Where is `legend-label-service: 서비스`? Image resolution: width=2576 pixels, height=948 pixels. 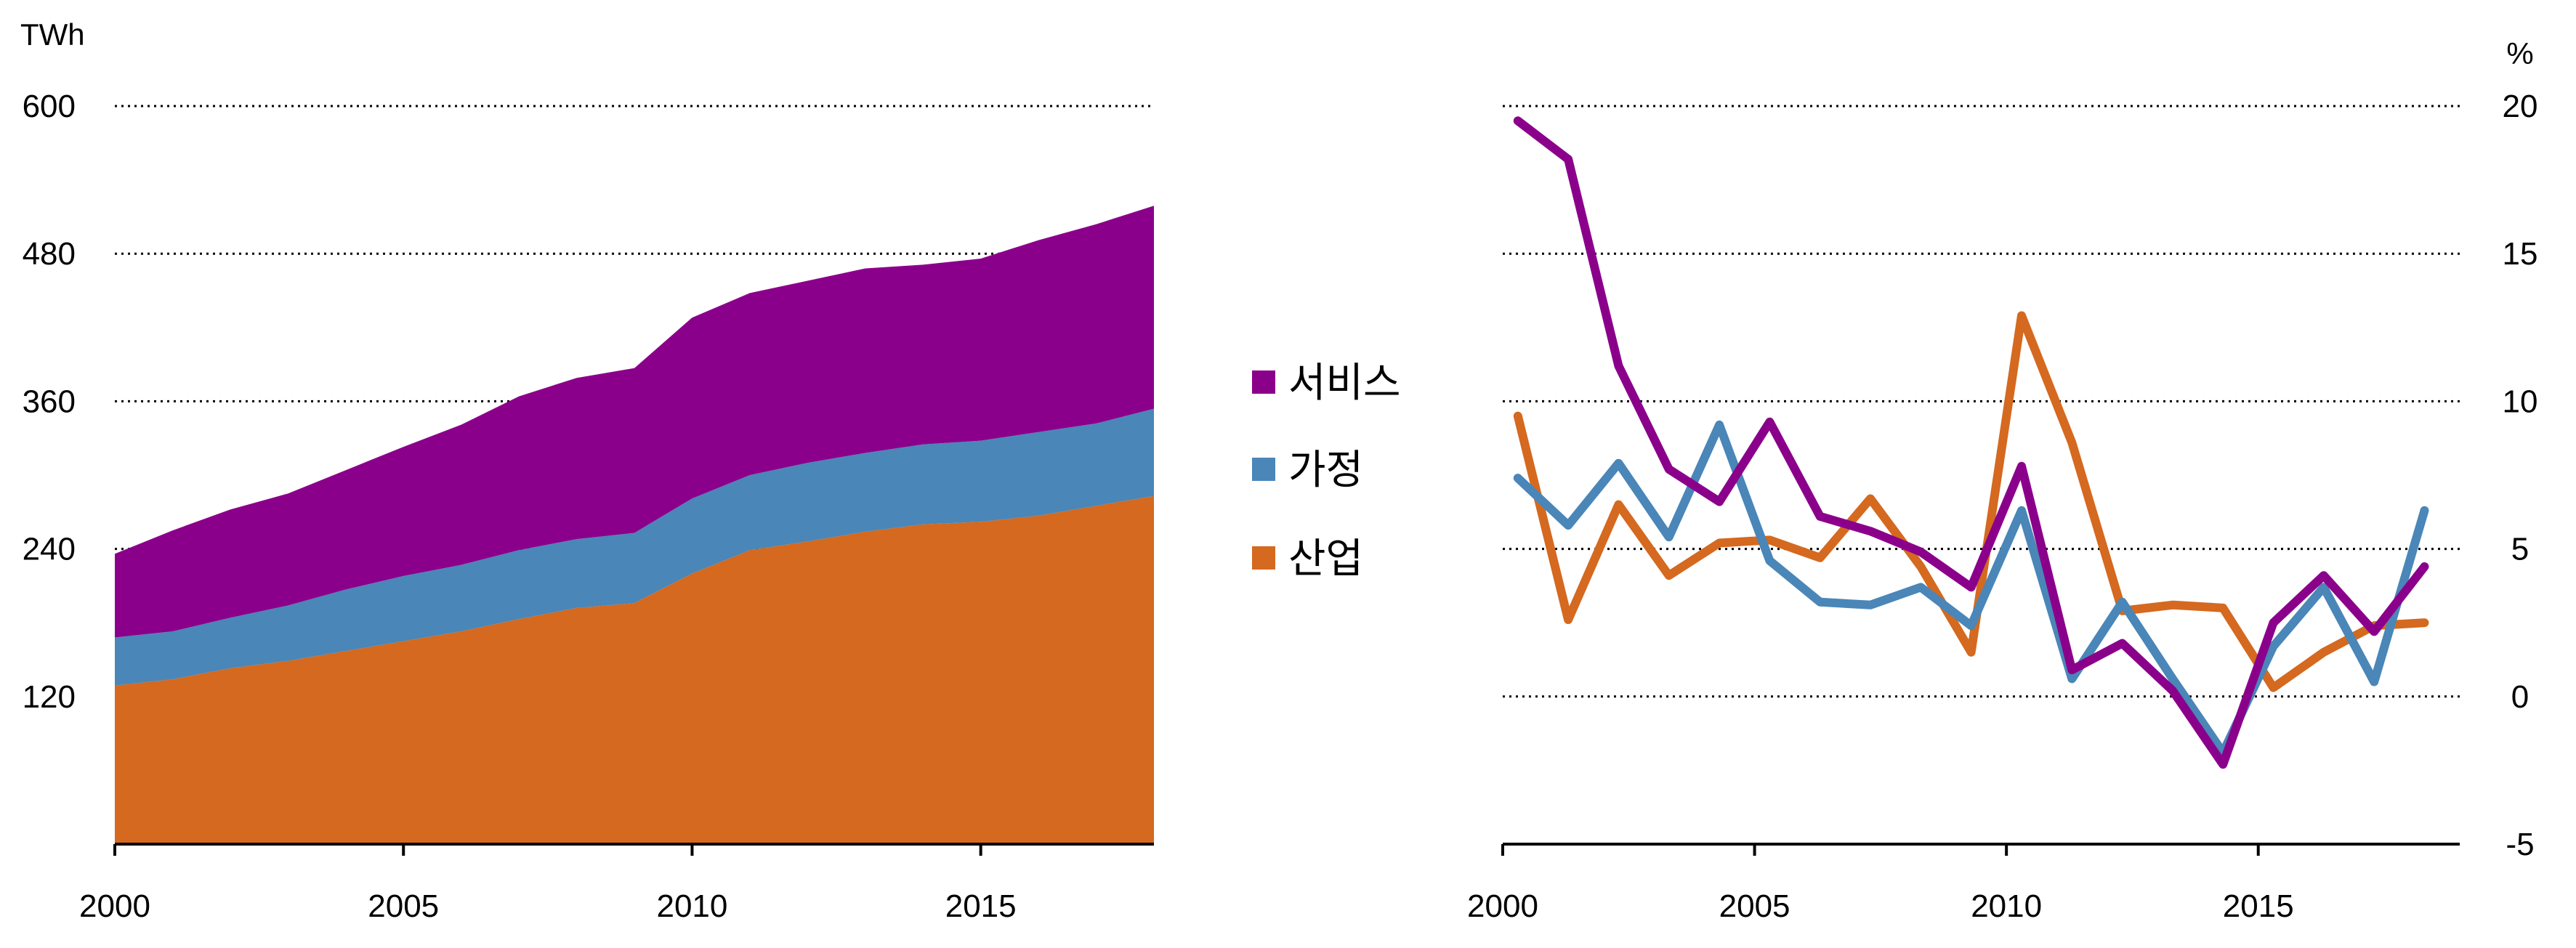
legend-label-service: 서비스 is located at coordinates (1345, 383).